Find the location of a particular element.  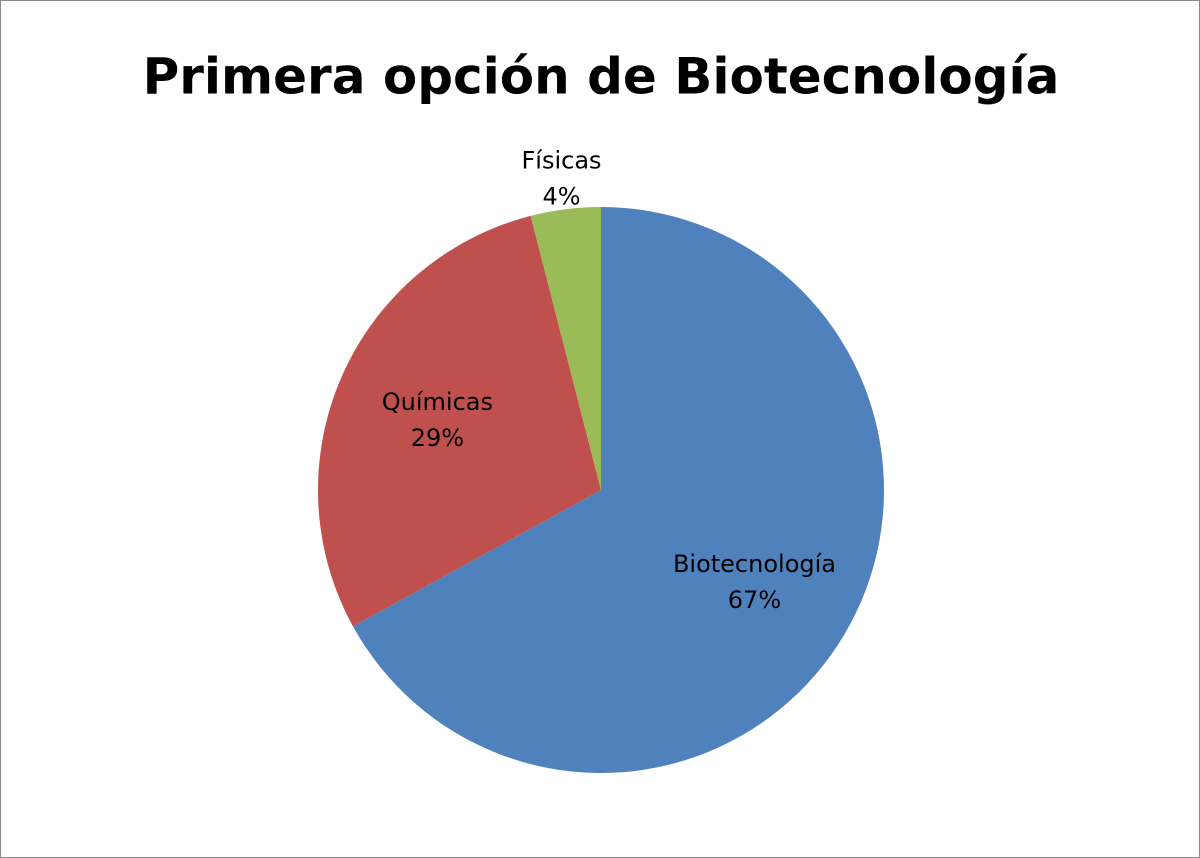

slice-value-label: 67% is located at coordinates (754, 600).